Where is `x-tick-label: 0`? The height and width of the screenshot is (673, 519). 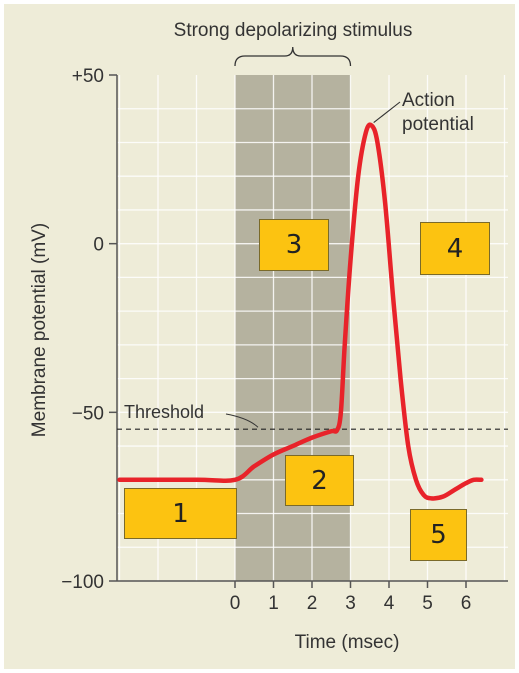
x-tick-label: 0 is located at coordinates (235, 603).